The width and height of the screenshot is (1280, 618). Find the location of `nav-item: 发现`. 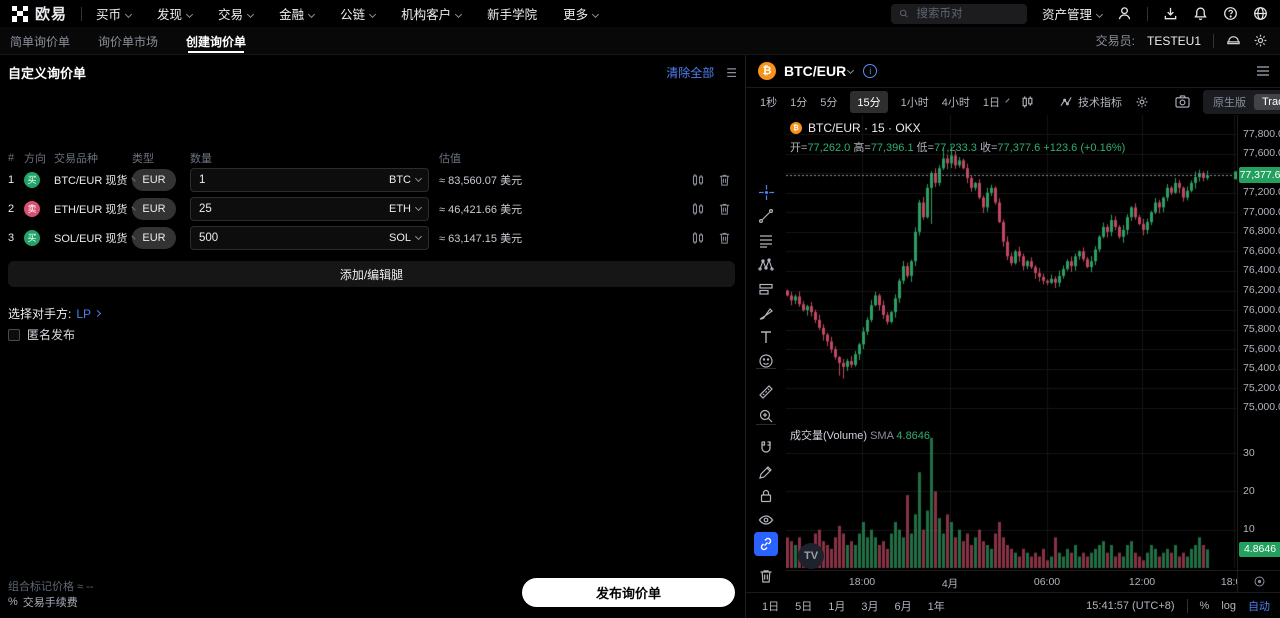

nav-item: 发现 is located at coordinates (175, 13).